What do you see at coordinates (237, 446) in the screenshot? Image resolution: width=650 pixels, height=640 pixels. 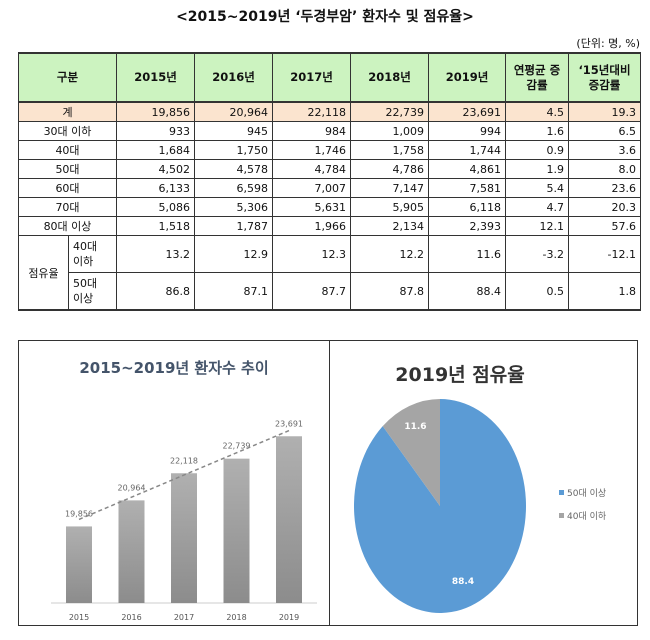 I see `data-label: 22,739` at bounding box center [237, 446].